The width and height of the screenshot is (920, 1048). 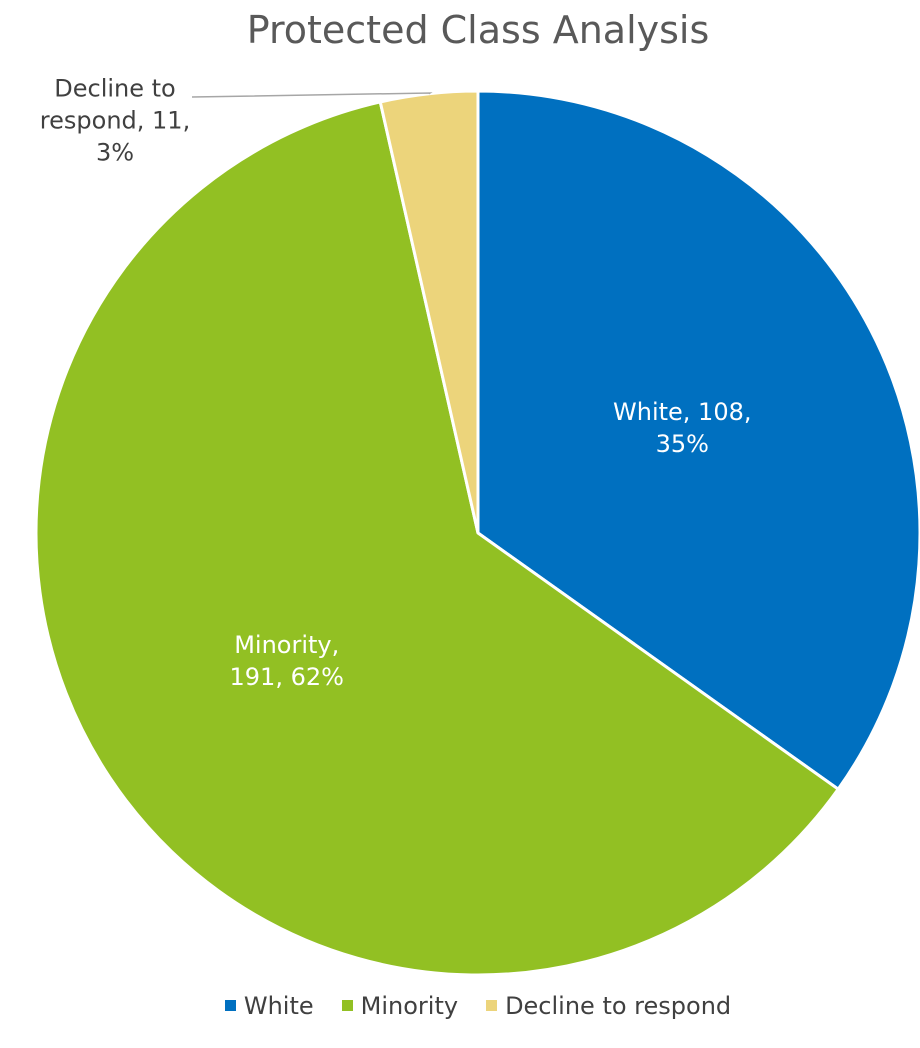 I want to click on legend-item-decline-to-respond: Decline to respond, so click(x=608, y=1006).